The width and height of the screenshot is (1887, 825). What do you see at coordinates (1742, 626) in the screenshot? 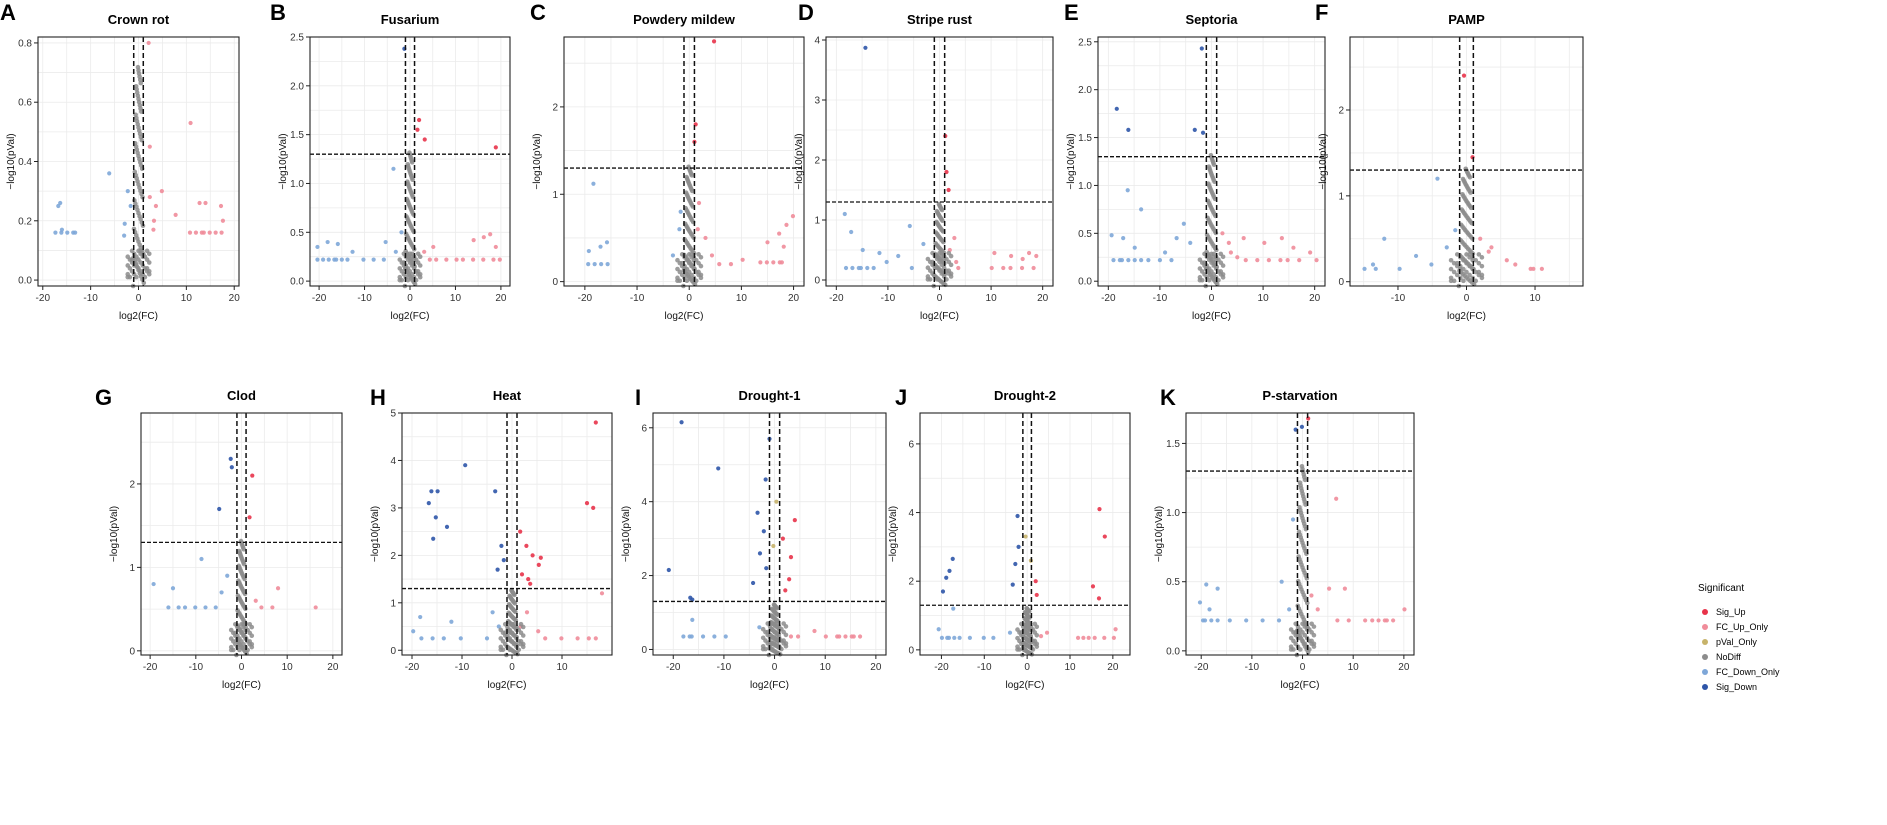
I see `legend-label: FC_Up_Only` at bounding box center [1742, 626].